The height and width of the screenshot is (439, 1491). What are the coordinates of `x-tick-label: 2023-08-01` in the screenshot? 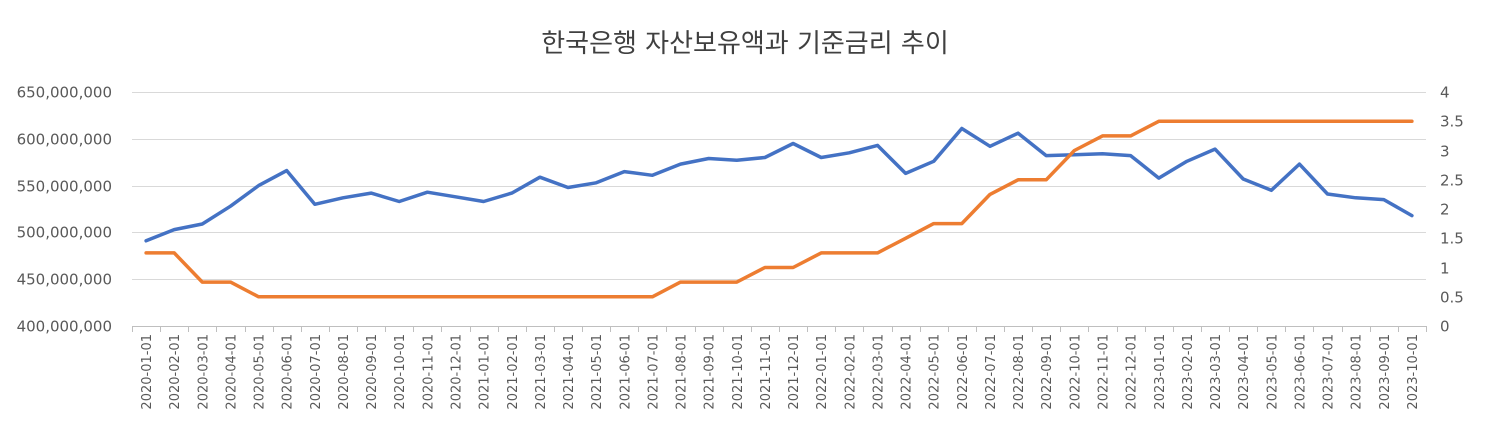 It's located at (1357, 372).